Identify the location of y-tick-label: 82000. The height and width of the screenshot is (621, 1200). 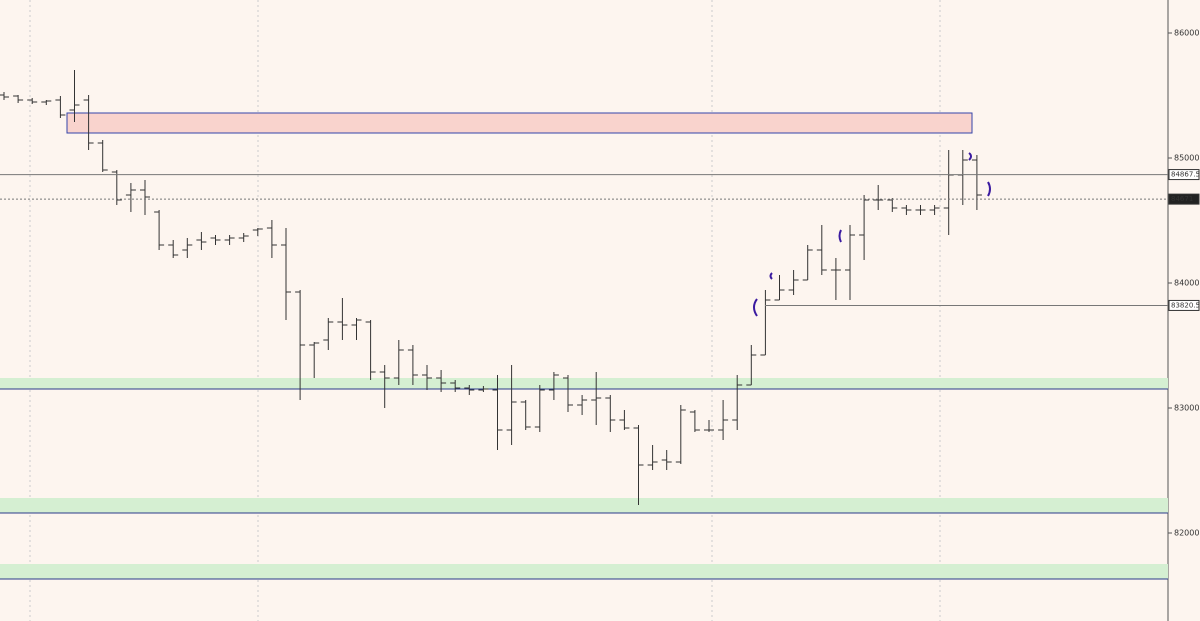
(1186, 533).